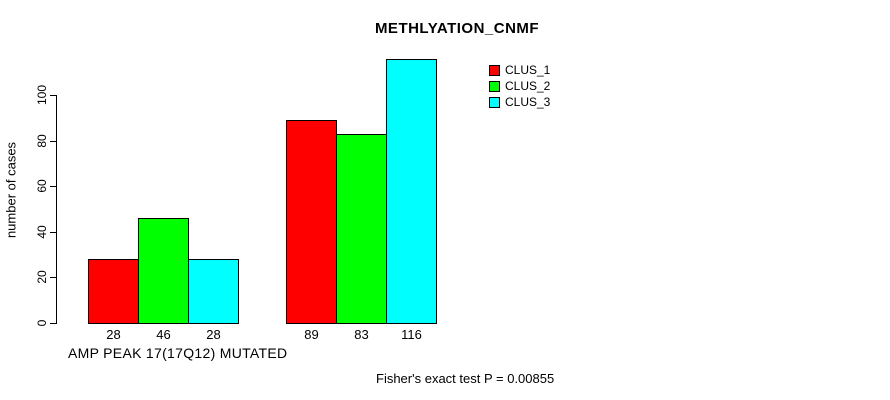  Describe the element at coordinates (528, 70) in the screenshot. I see `legend-label: CLUS_1` at that location.